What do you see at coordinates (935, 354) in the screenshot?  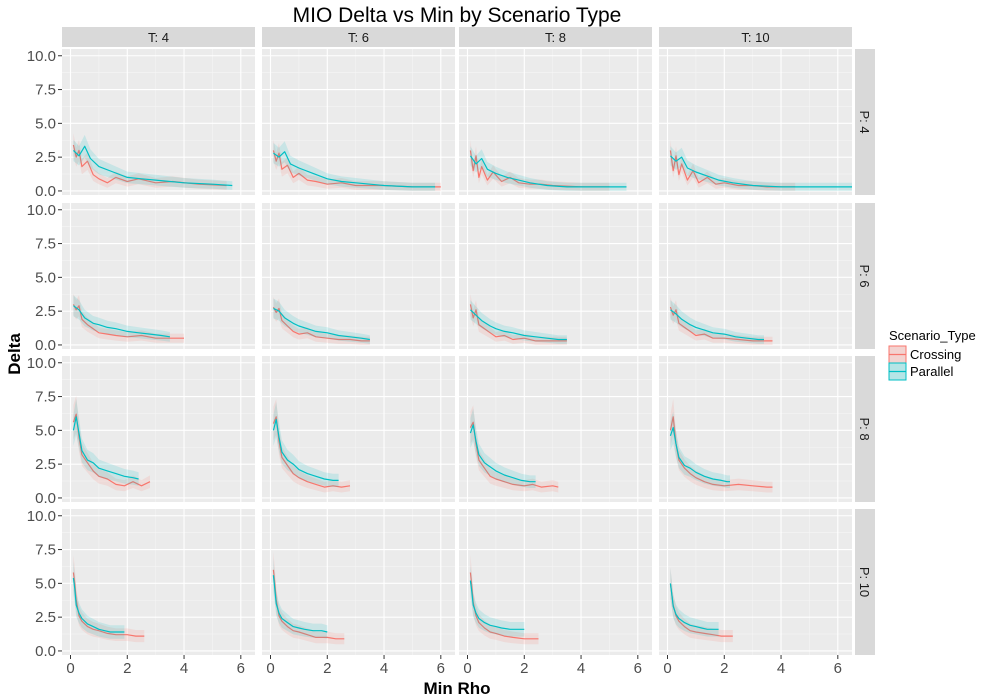 I see `legend-label-crossing: Crossing` at bounding box center [935, 354].